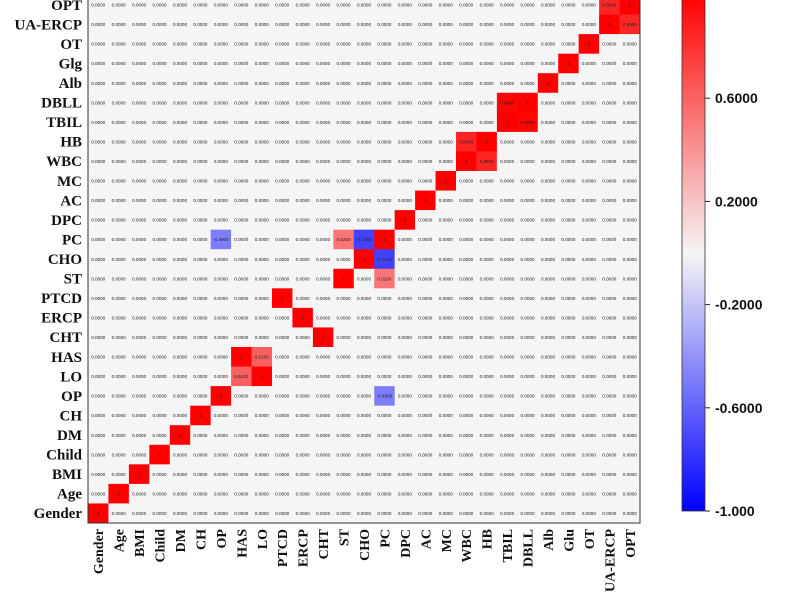 The width and height of the screenshot is (800, 600). Describe the element at coordinates (406, 543) in the screenshot. I see `column-label: DPC` at that location.